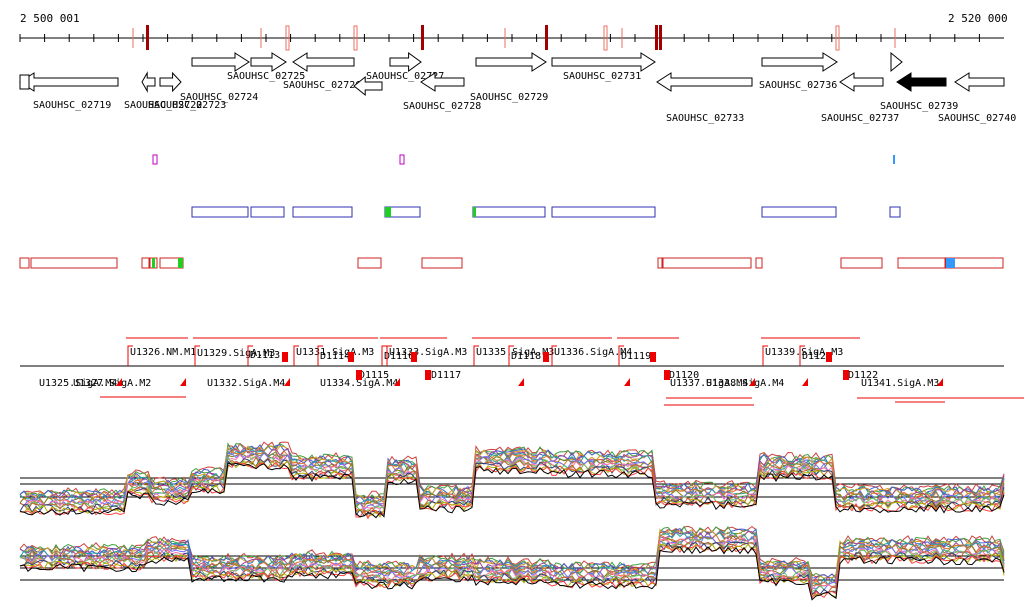 The image size is (1024, 611). What do you see at coordinates (50, 18) in the screenshot?
I see `ruler-start-label: 2 500 001` at bounding box center [50, 18].